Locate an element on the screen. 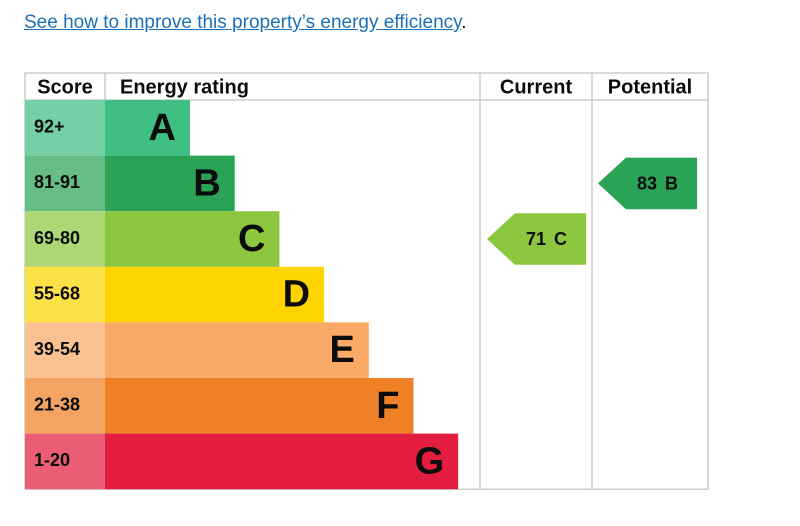  potential-rating: 83 B is located at coordinates (647, 183).